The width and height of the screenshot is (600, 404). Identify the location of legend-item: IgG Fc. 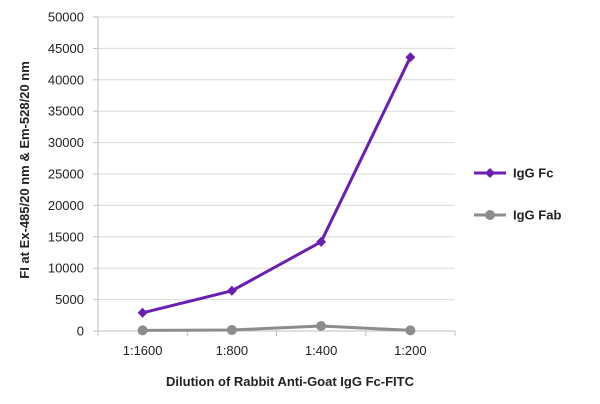
(513, 173).